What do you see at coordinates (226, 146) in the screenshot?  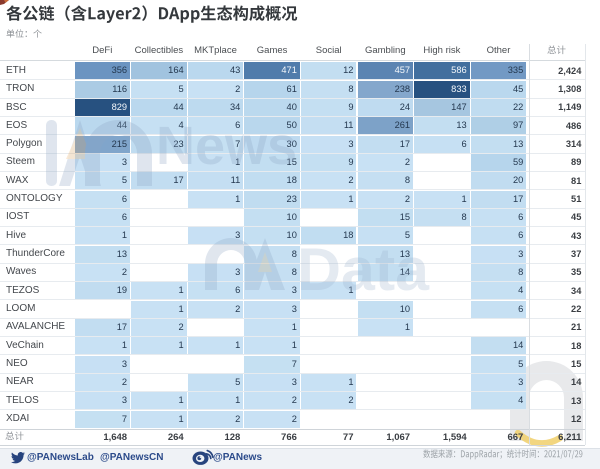 I see `svg-text: News` at bounding box center [226, 146].